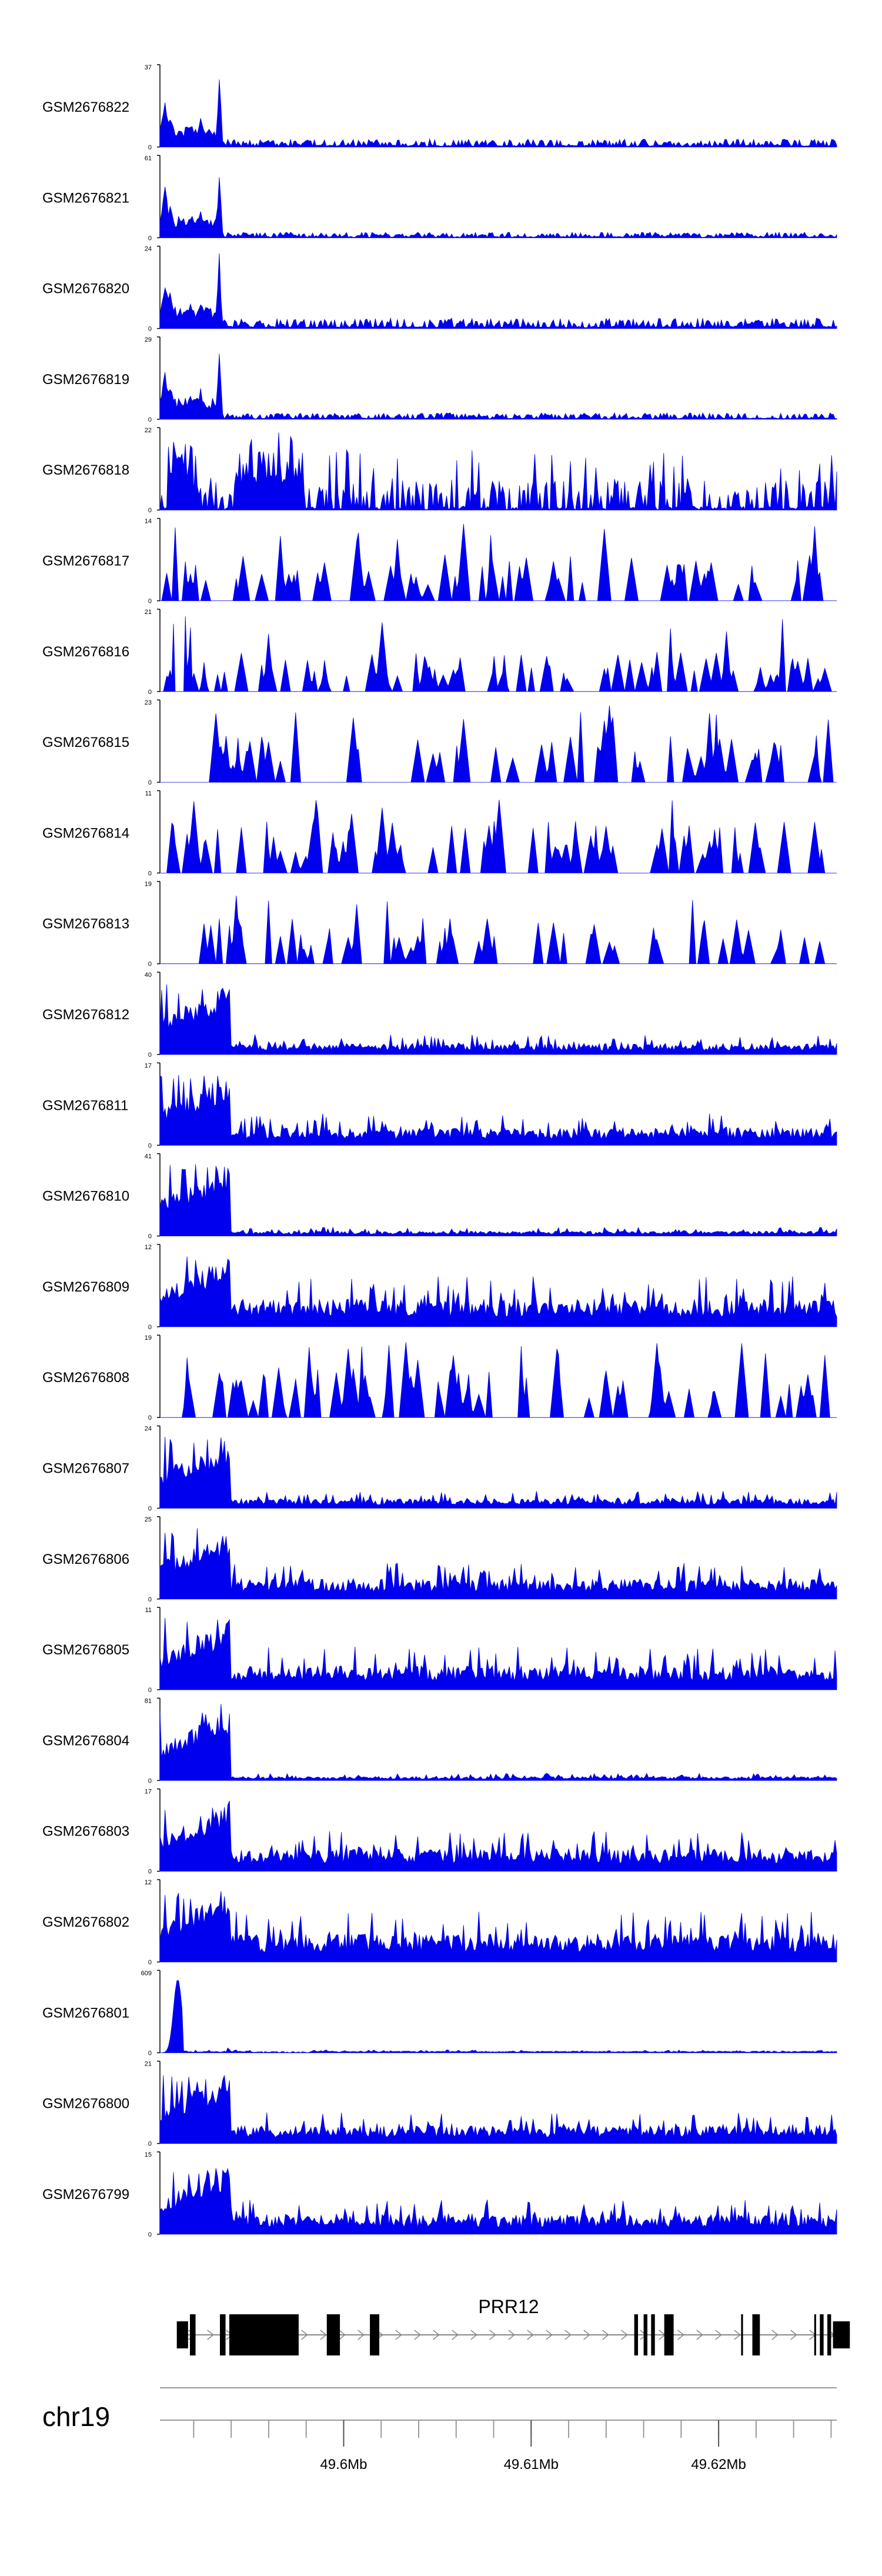 The image size is (882, 2576). I want to click on track-y-max-label: 12, so click(148, 1247).